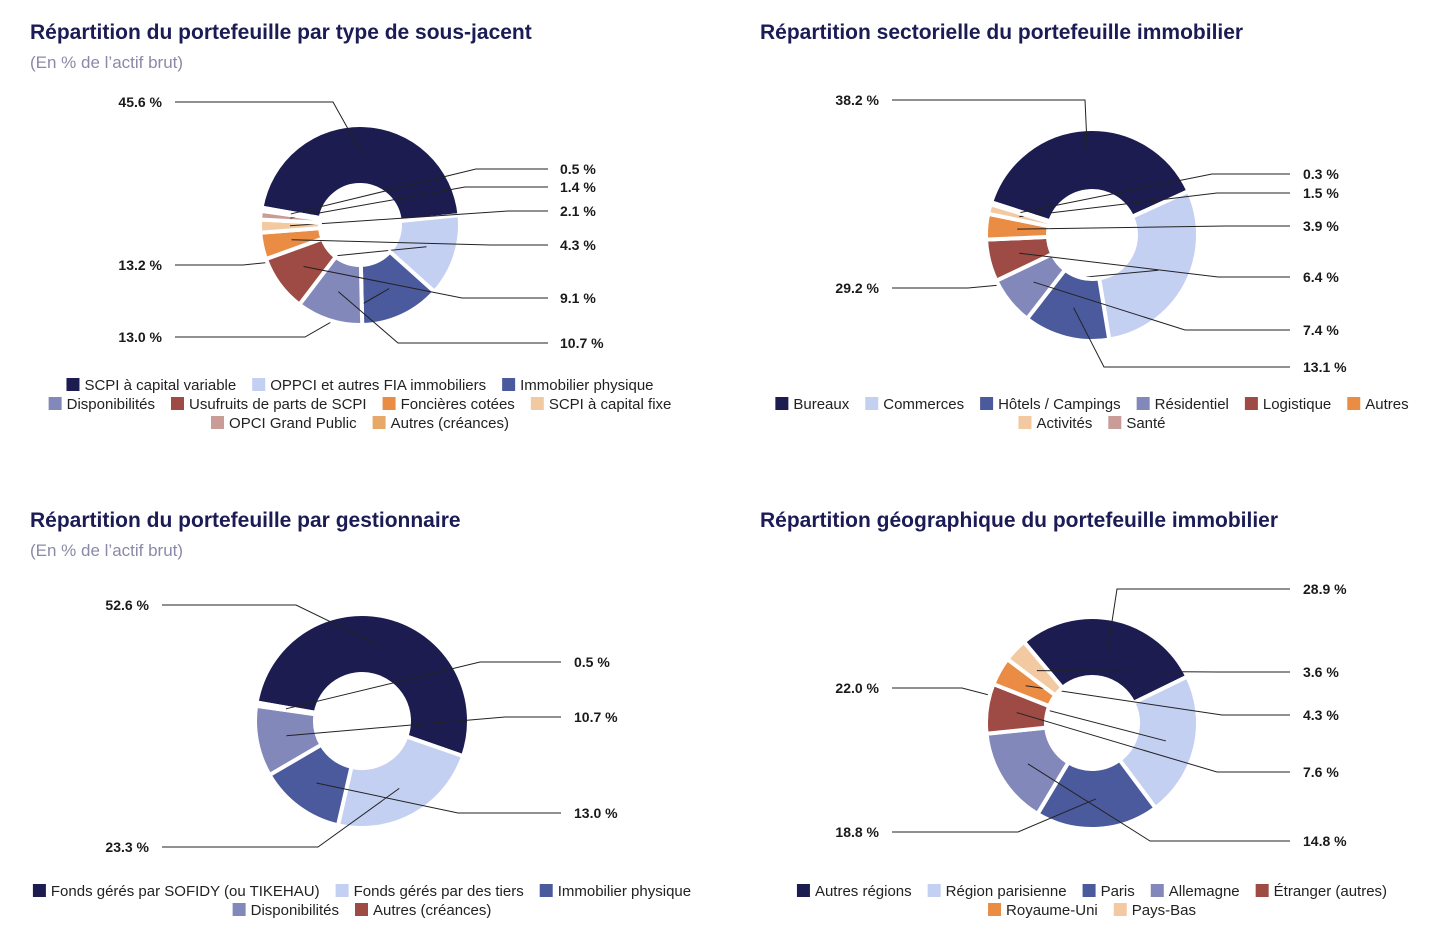 Image resolution: width=1456 pixels, height=948 pixels. What do you see at coordinates (1052, 910) in the screenshot?
I see `legend-label: Royaume-Uni` at bounding box center [1052, 910].